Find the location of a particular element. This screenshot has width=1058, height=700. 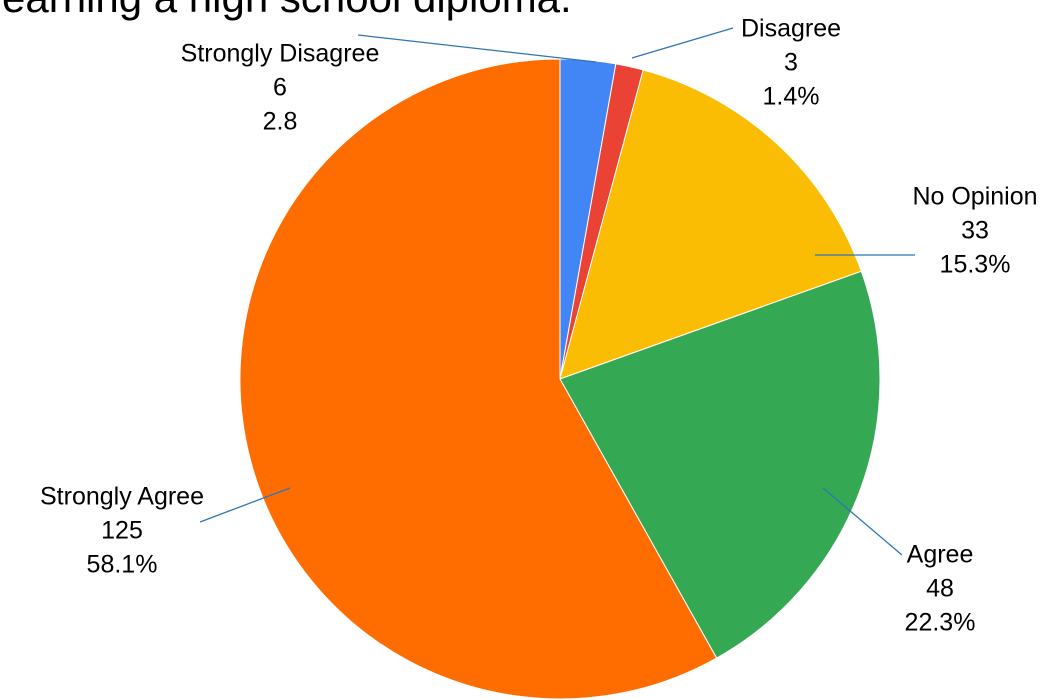

leader-line-strongly-disagree is located at coordinates (477, 48).